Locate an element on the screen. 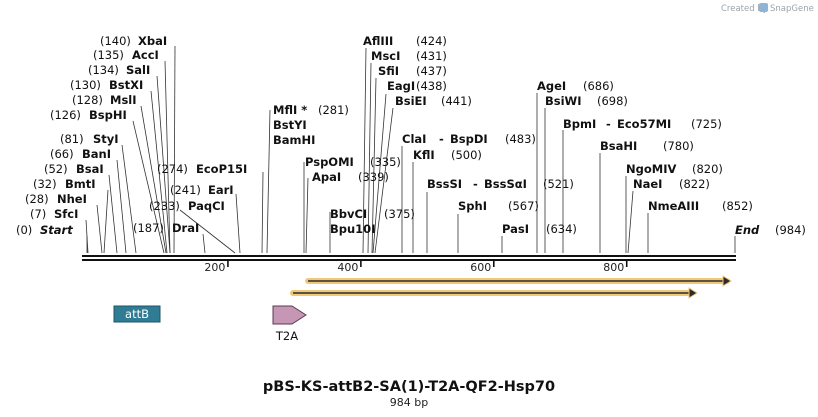 The width and height of the screenshot is (818, 417). leader-line-msli is located at coordinates (153, 179).